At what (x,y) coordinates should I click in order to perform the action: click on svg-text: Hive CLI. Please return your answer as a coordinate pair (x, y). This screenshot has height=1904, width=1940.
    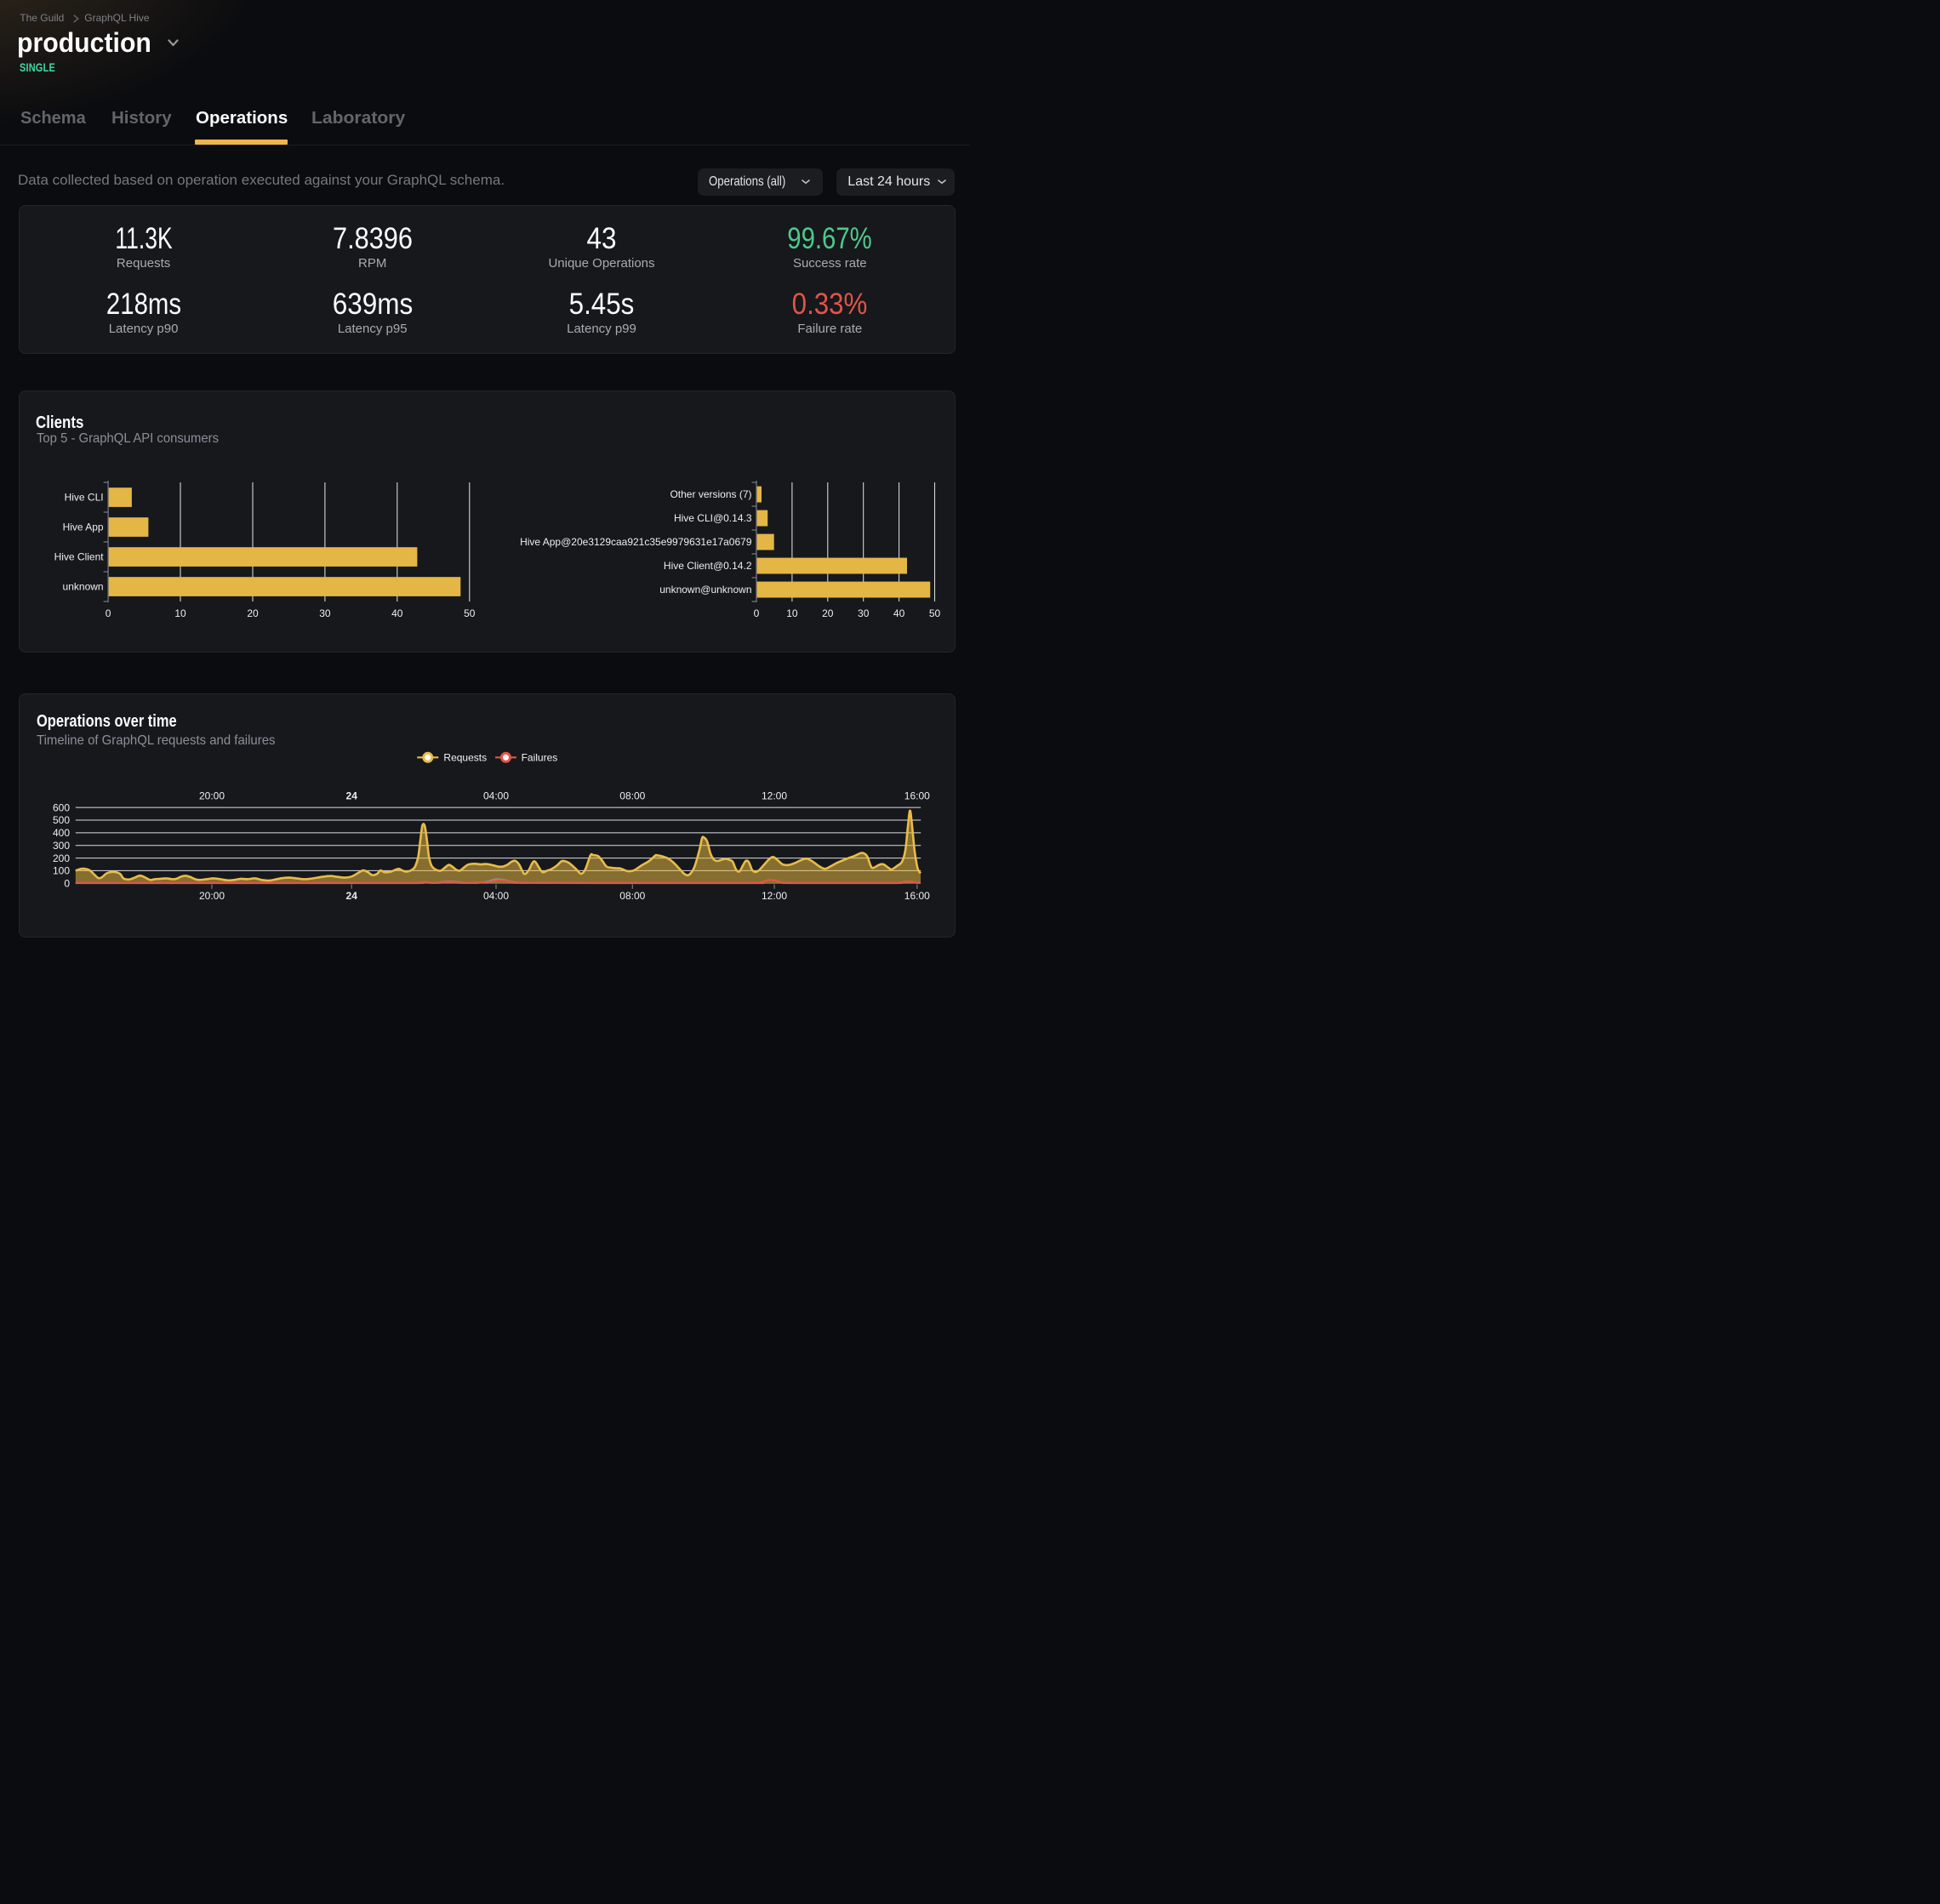
    Looking at the image, I should click on (84, 498).